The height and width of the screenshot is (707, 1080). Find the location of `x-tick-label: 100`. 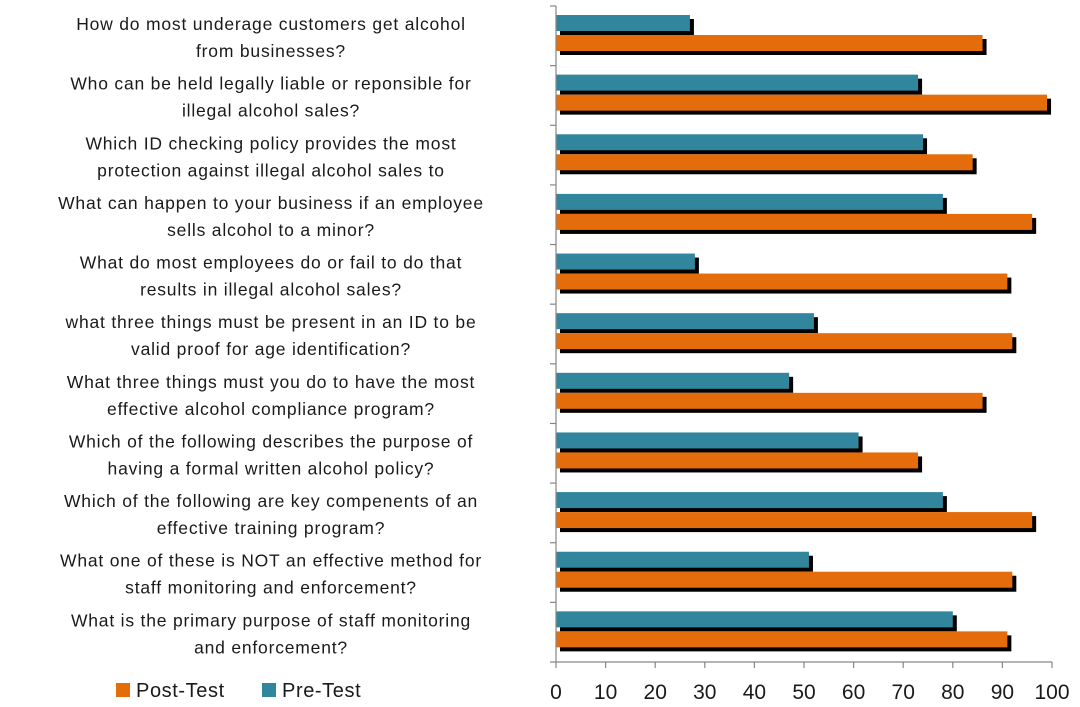

x-tick-label: 100 is located at coordinates (1051, 692).